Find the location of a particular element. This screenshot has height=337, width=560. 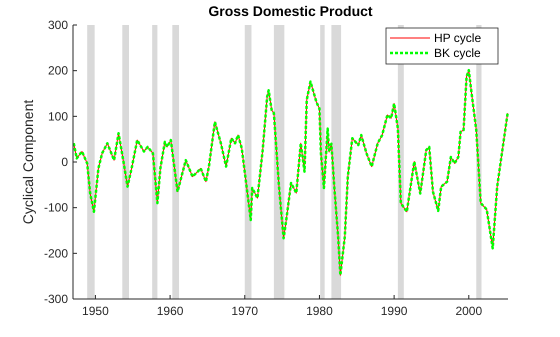

x-tick-label: 1960 is located at coordinates (170, 311).